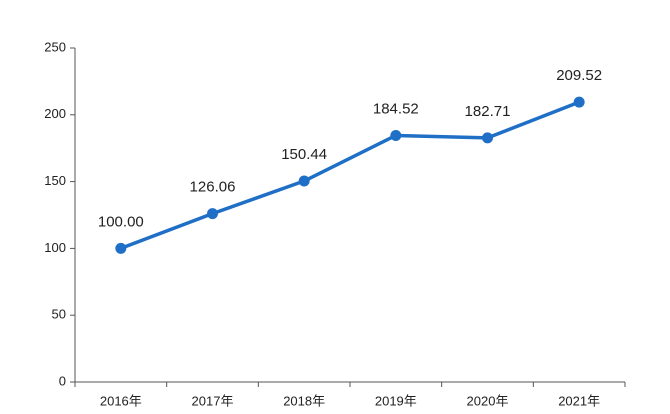 This screenshot has width=670, height=414. What do you see at coordinates (121, 221) in the screenshot?
I see `value-label: 100.00` at bounding box center [121, 221].